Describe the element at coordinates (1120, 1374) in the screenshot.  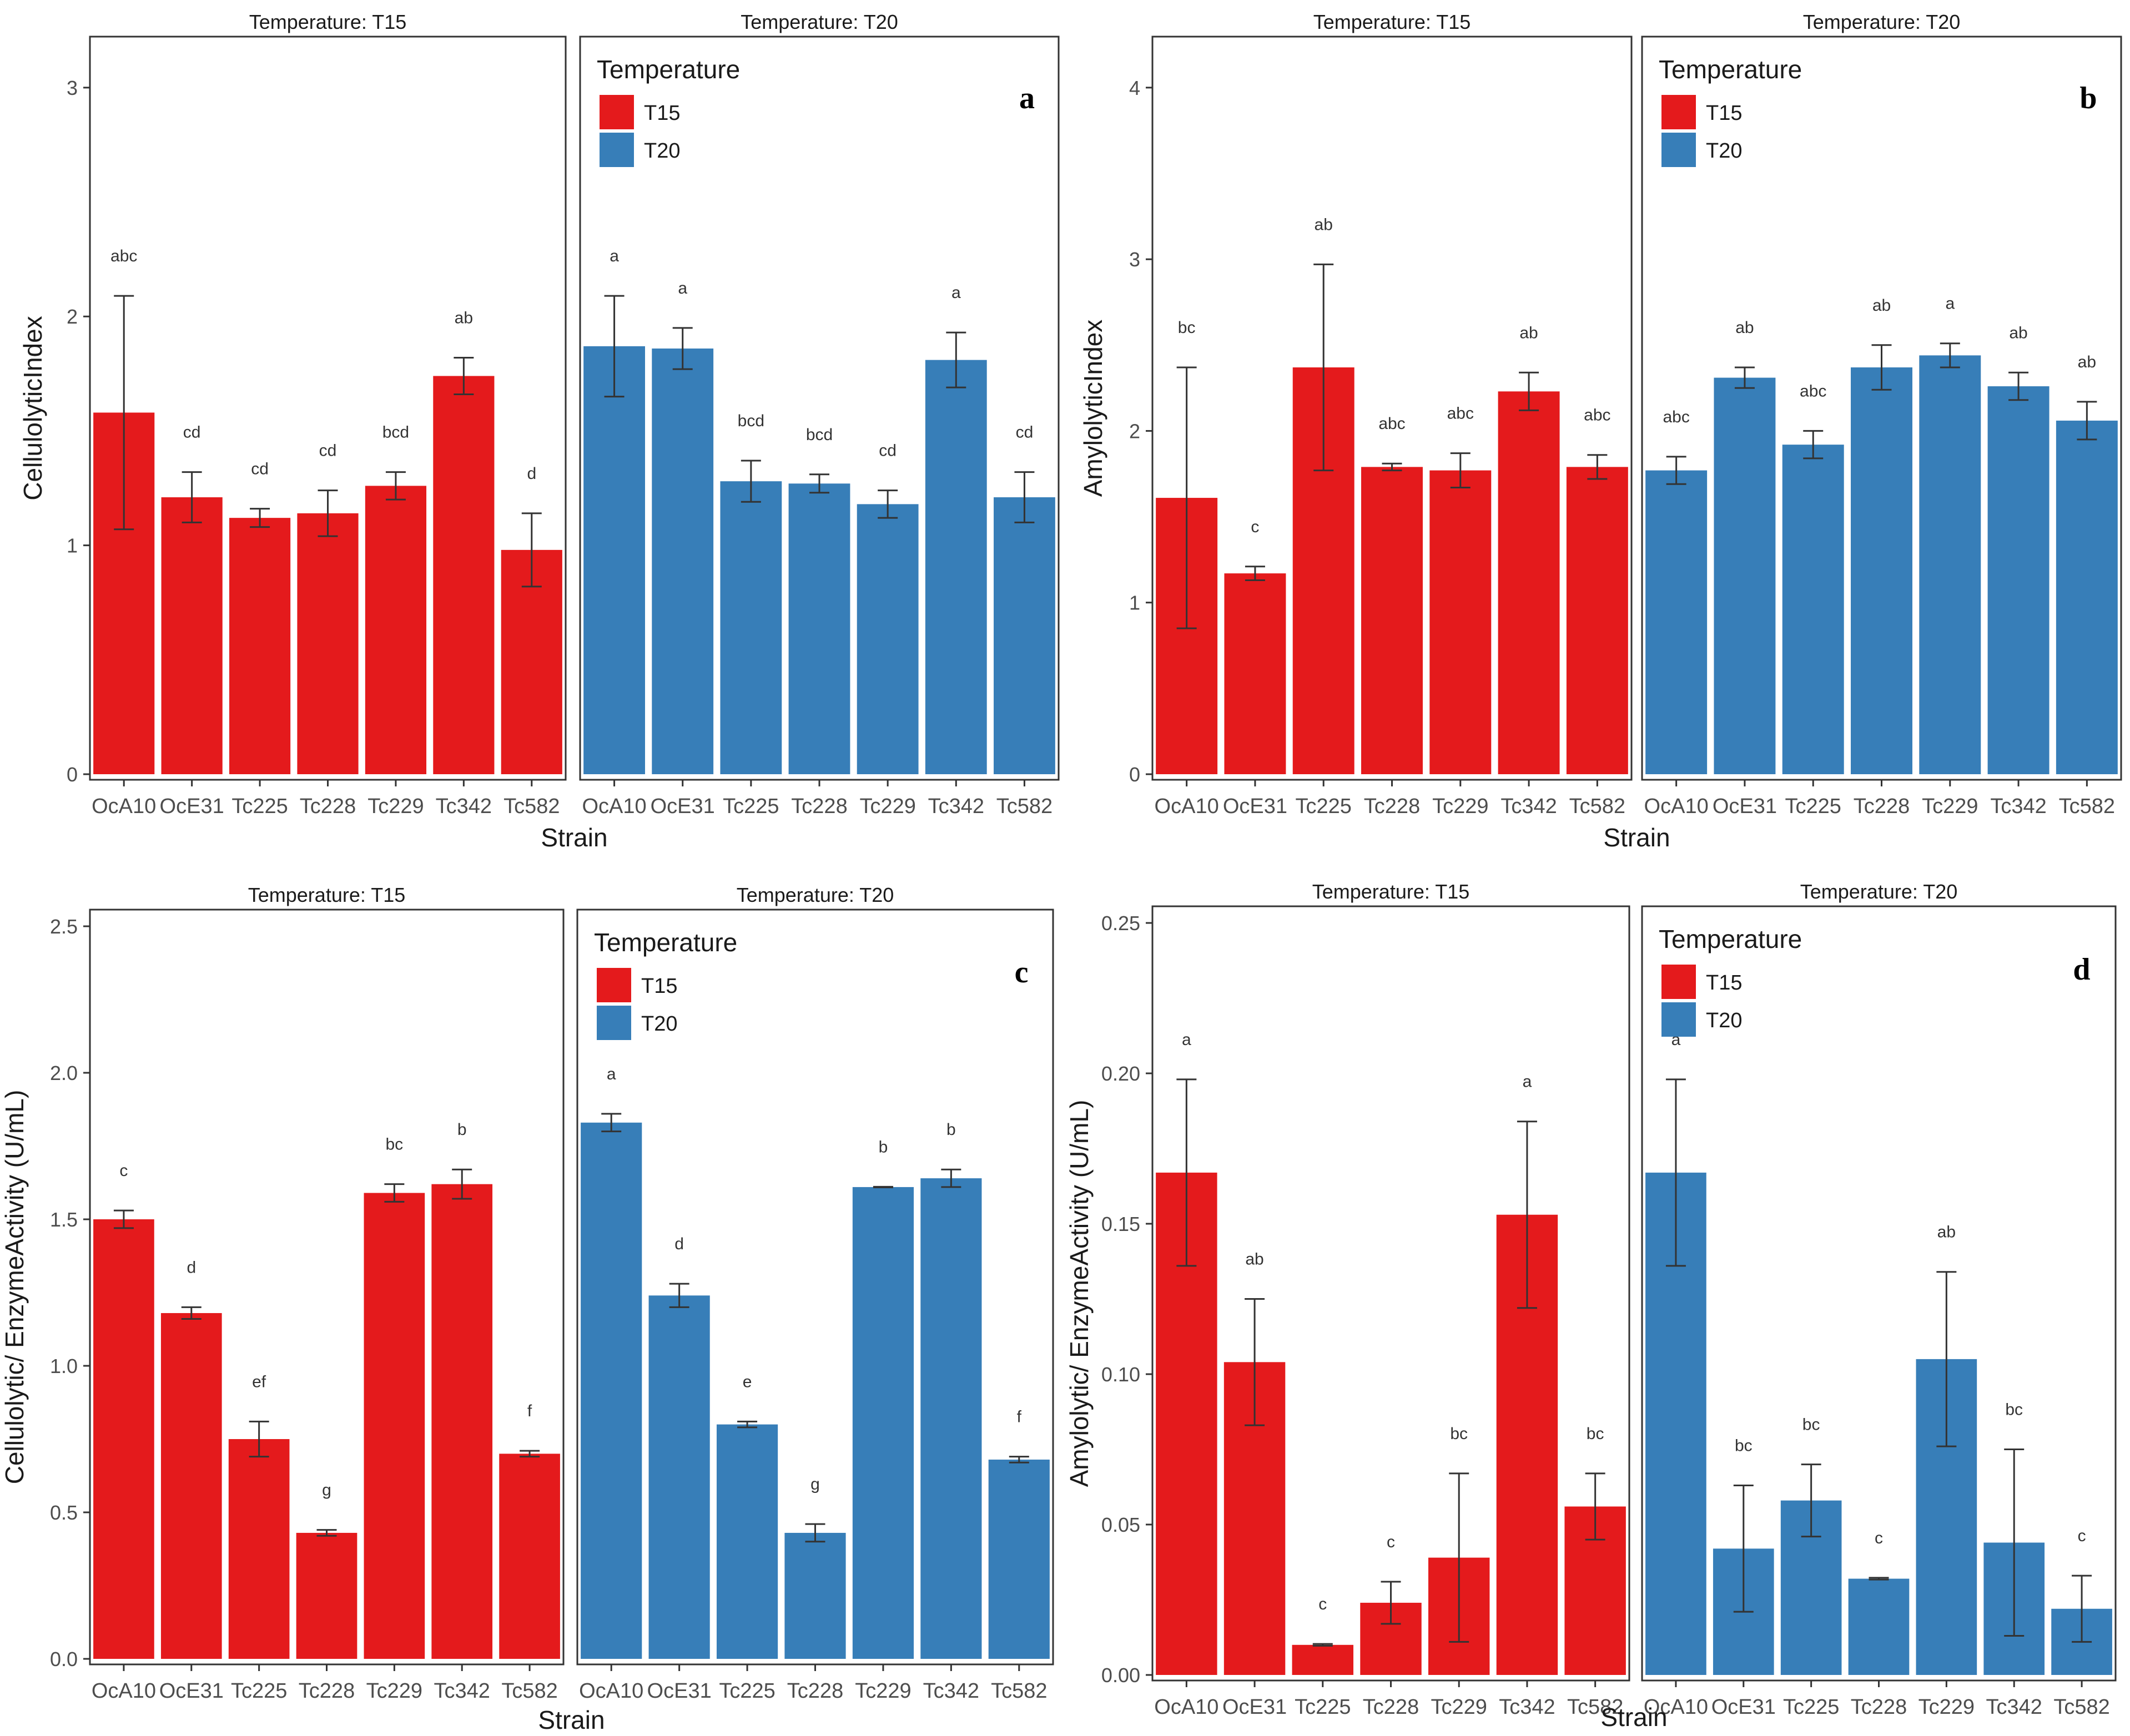
I see `y-tick-label: 0.10` at that location.